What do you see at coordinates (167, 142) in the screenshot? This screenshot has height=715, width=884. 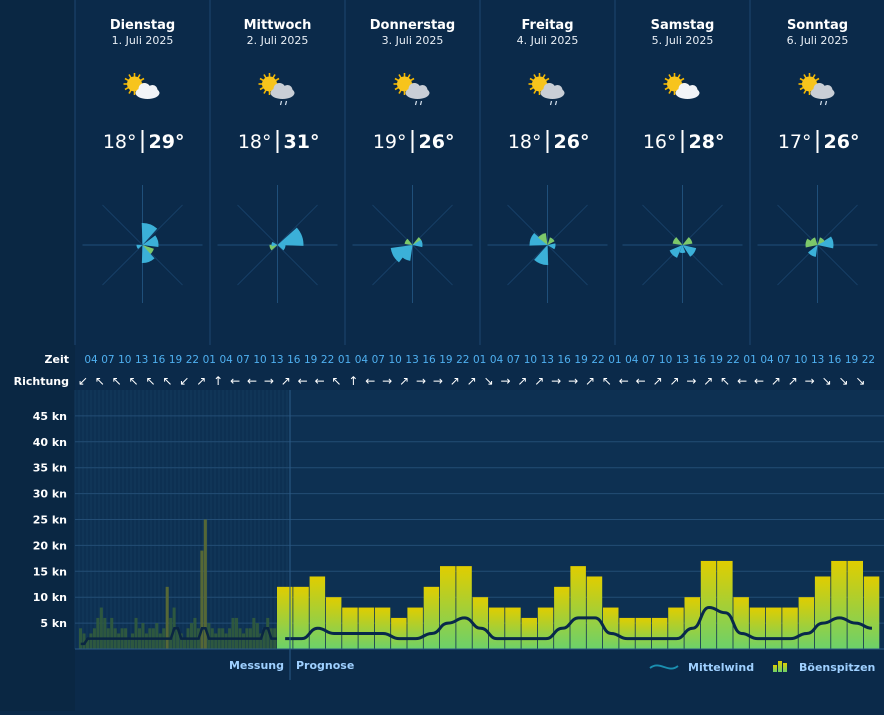 I see `temp-max: 29°` at bounding box center [167, 142].